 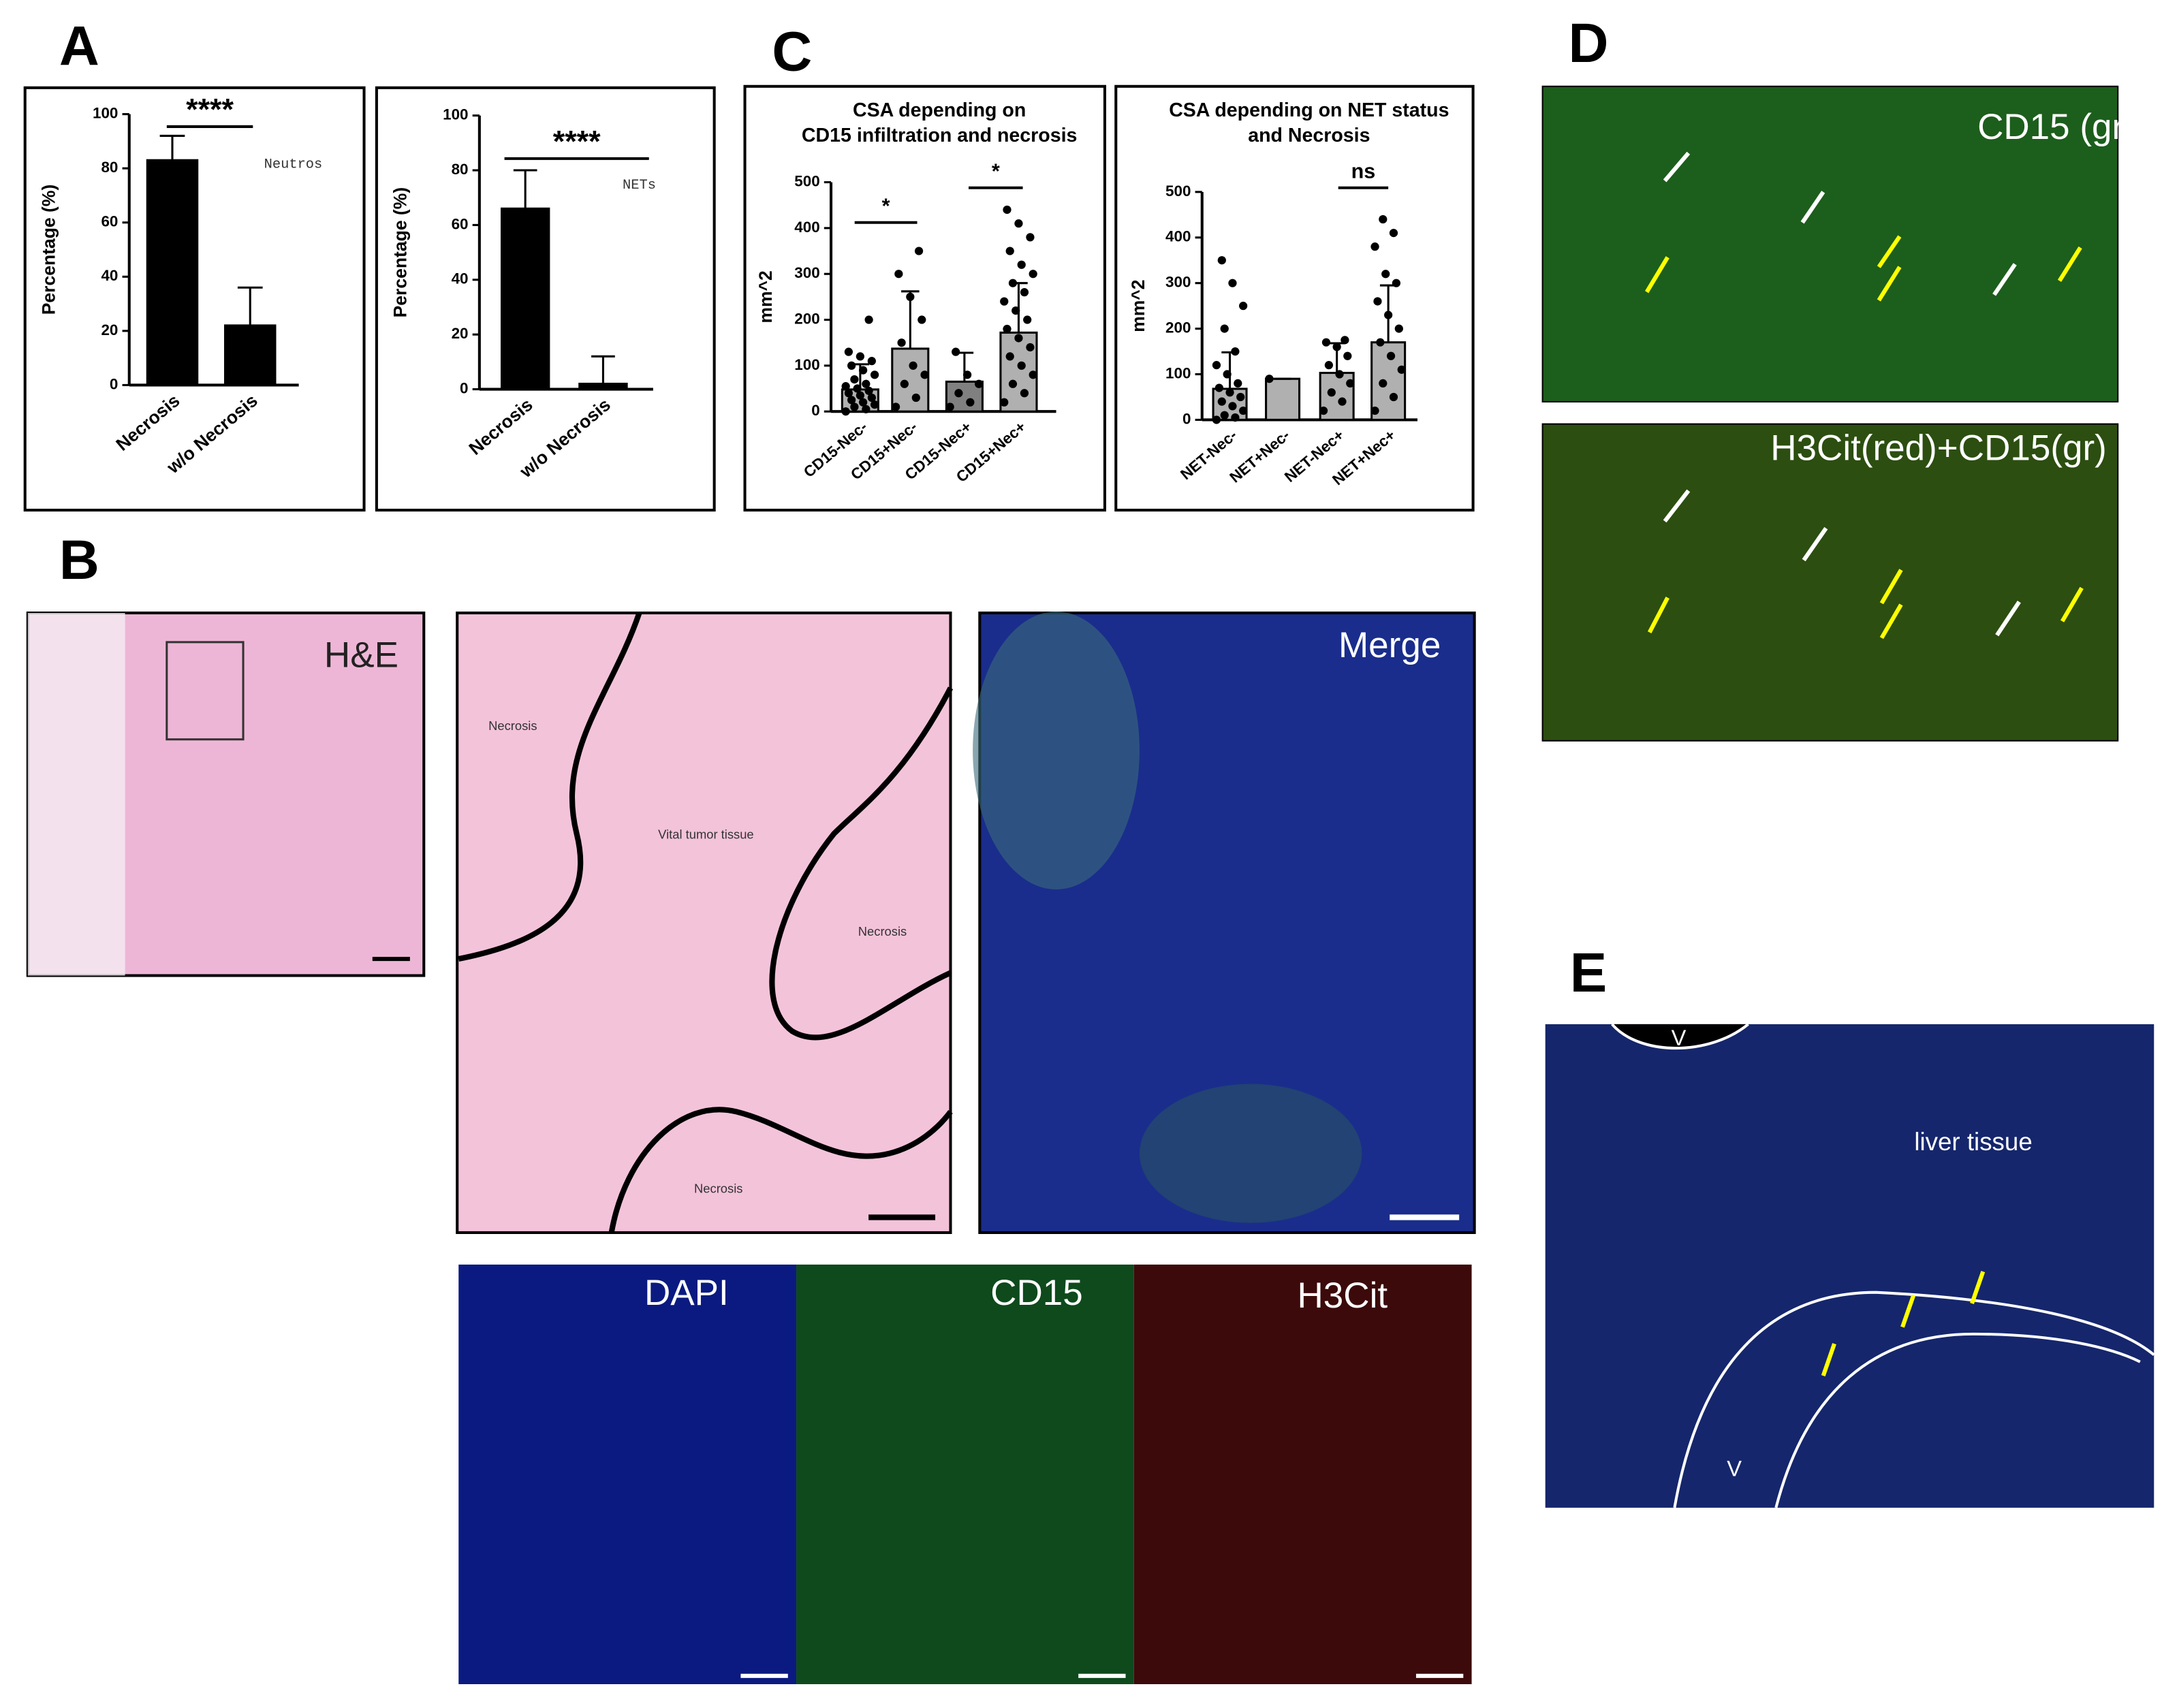 I want to click on arrows, so click(x=1903, y=1324).